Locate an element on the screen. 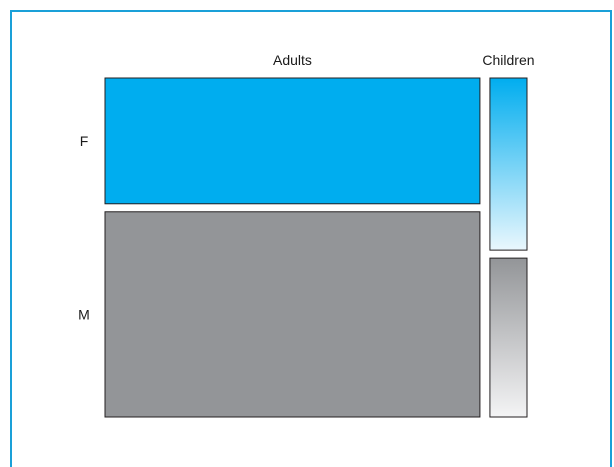 This screenshot has width=614, height=467. row-label-m: M is located at coordinates (84, 314).